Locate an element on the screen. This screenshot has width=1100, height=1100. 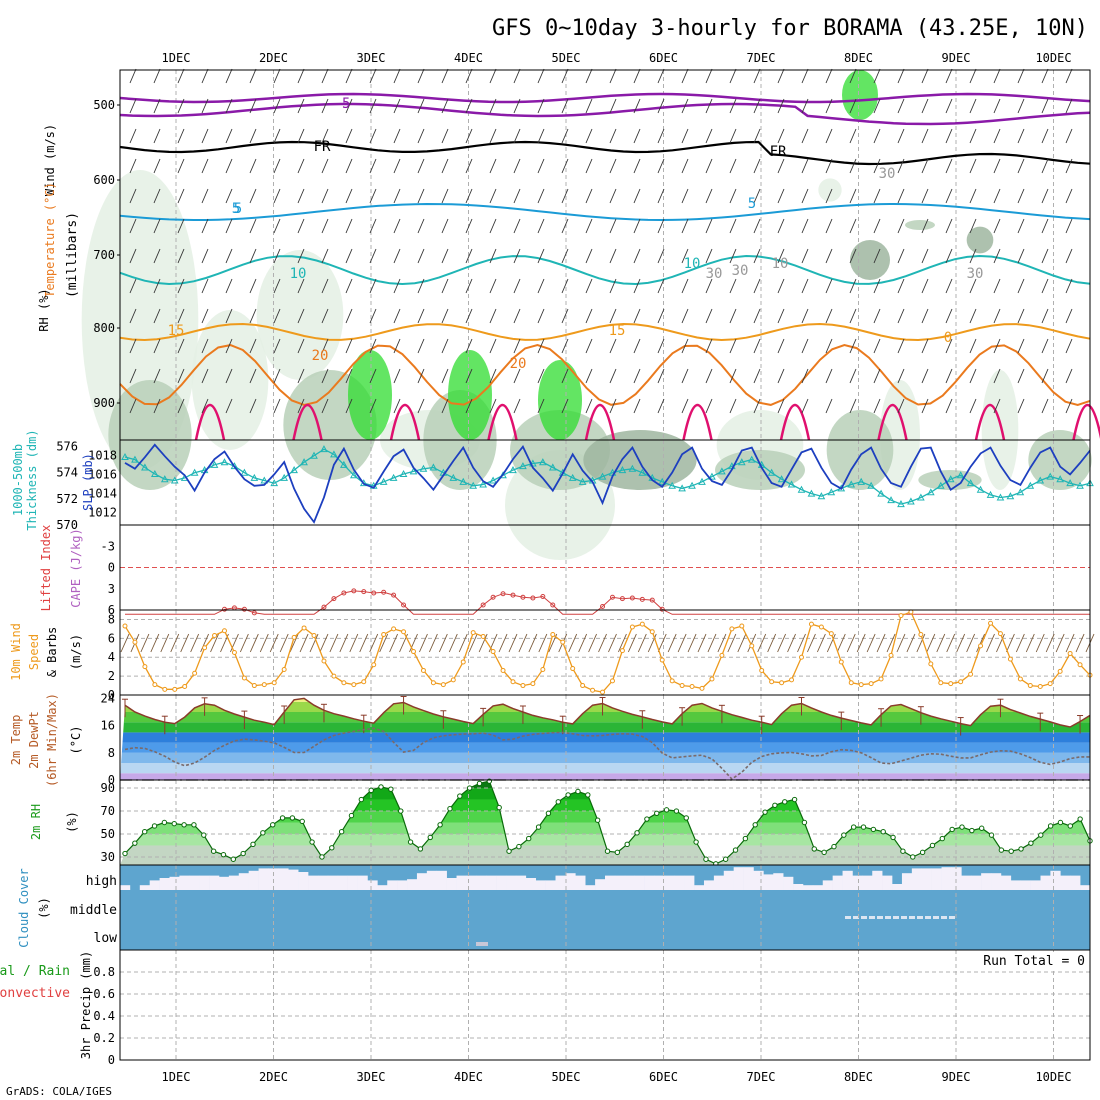
pressure-tick-label: 900 is located at coordinates (104, 403).